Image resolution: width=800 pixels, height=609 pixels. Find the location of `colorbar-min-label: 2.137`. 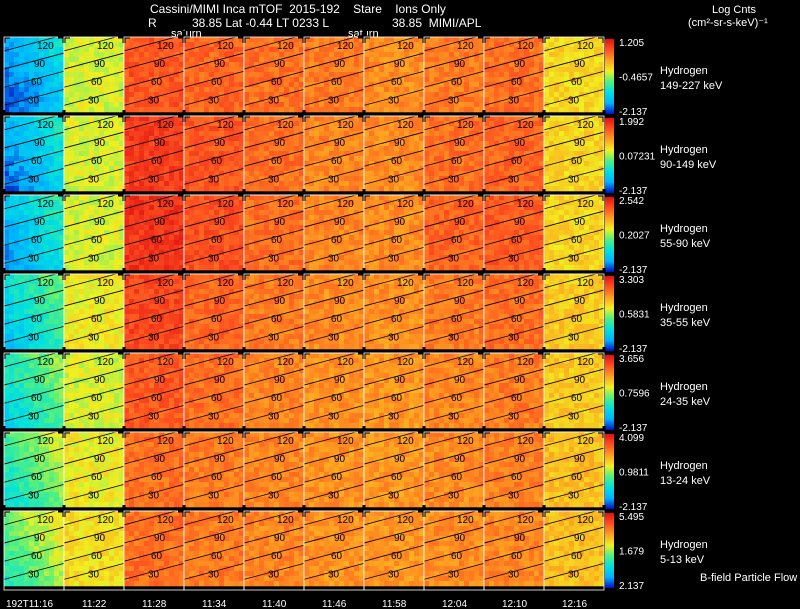

colorbar-min-label: 2.137 is located at coordinates (631, 586).